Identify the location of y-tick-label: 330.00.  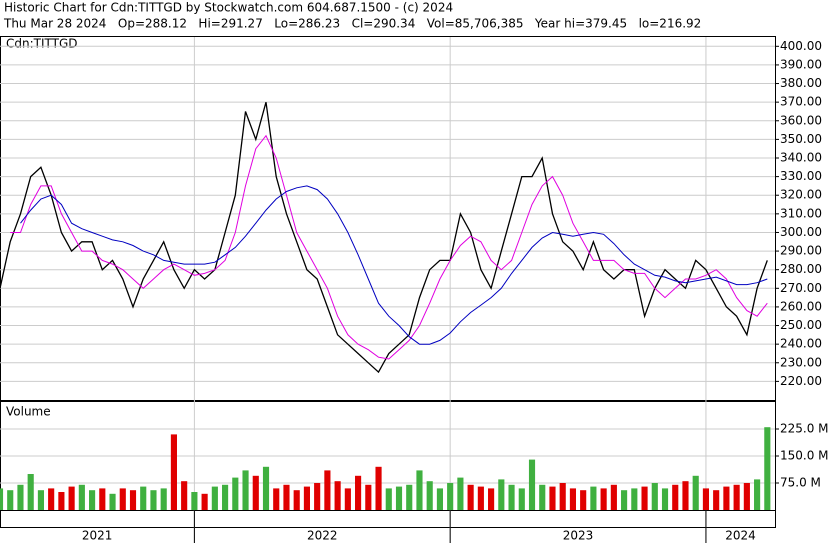
(801, 176).